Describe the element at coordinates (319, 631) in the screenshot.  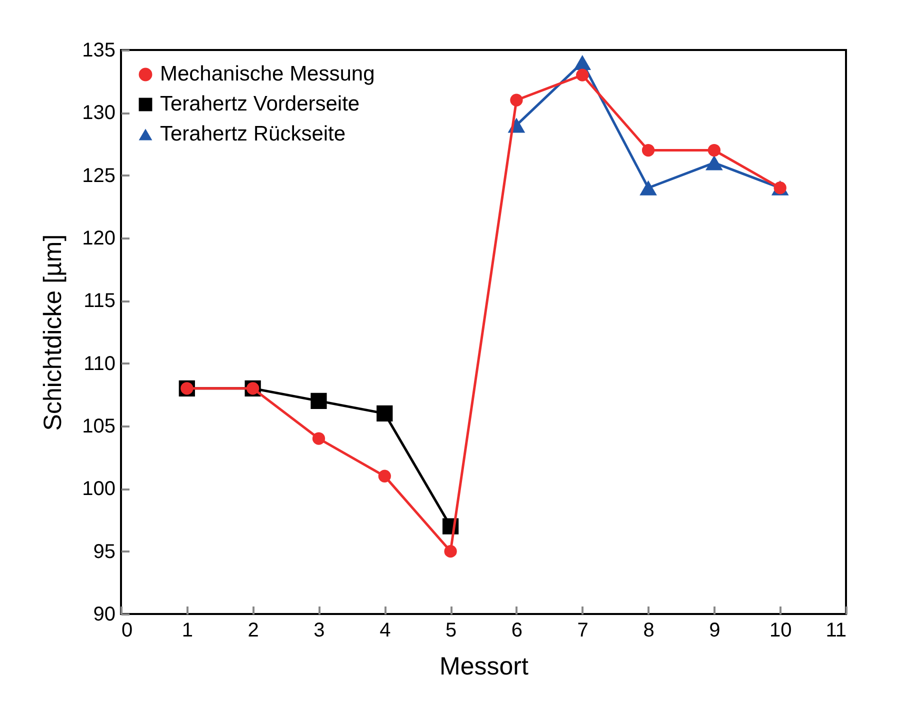
I see `x-tick-label: 3` at that location.